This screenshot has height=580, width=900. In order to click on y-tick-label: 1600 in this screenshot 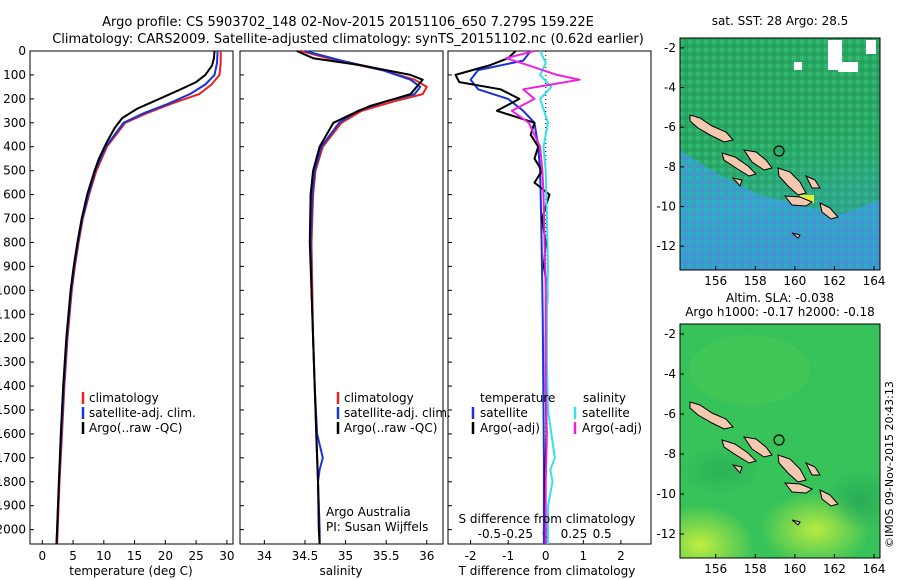, I will do `click(13, 434)`.